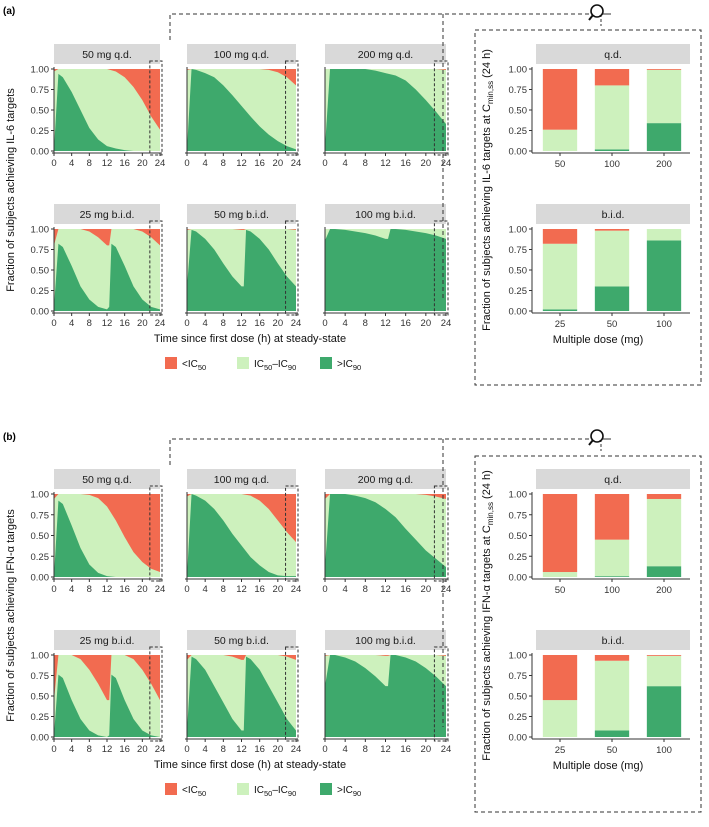  What do you see at coordinates (591, 442) in the screenshot?
I see `magnifier-icon-handle` at bounding box center [591, 442].